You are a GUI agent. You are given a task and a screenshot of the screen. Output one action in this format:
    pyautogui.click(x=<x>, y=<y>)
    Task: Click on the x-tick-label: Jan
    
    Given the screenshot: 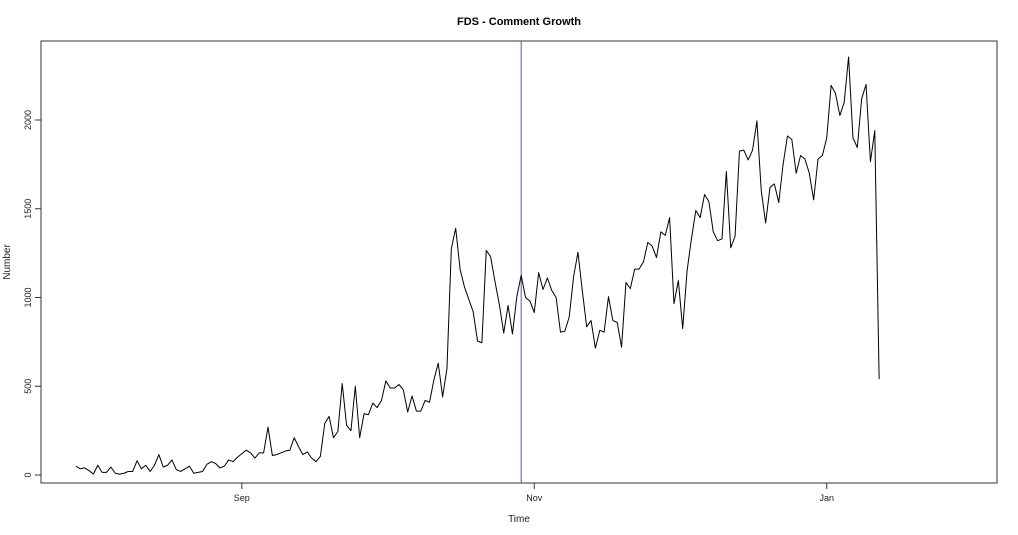 What is the action you would take?
    pyautogui.click(x=826, y=498)
    